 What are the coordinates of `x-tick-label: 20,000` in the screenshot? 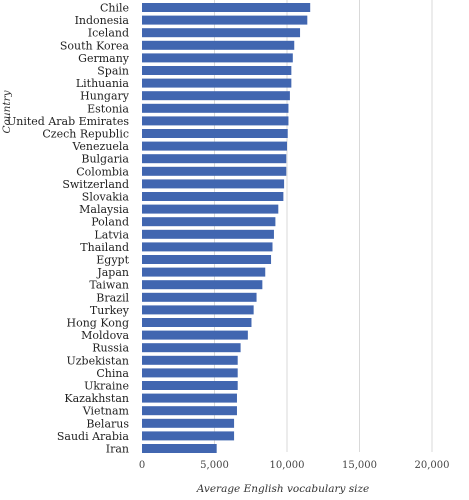 It's located at (432, 465).